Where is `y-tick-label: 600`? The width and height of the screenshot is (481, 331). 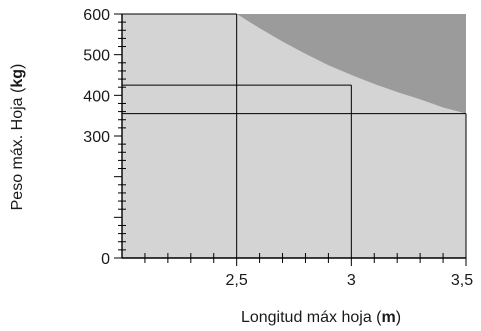 y-tick-label: 600 is located at coordinates (96, 15).